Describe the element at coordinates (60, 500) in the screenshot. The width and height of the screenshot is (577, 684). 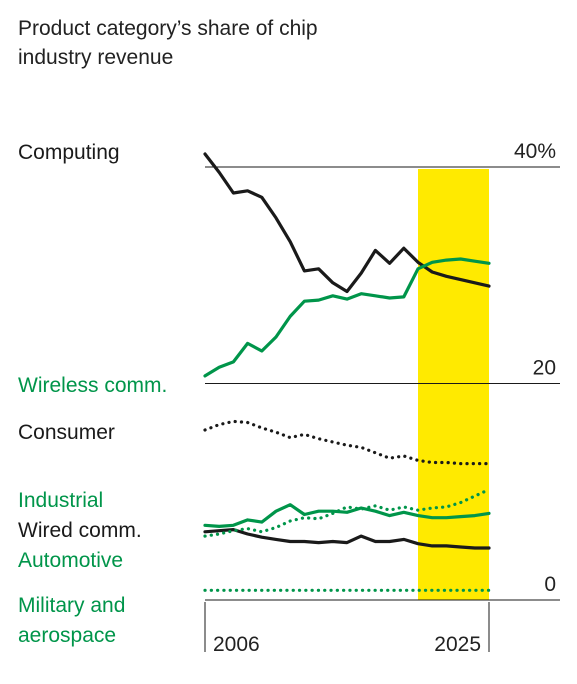
I see `series-label-industrial: Industrial` at that location.